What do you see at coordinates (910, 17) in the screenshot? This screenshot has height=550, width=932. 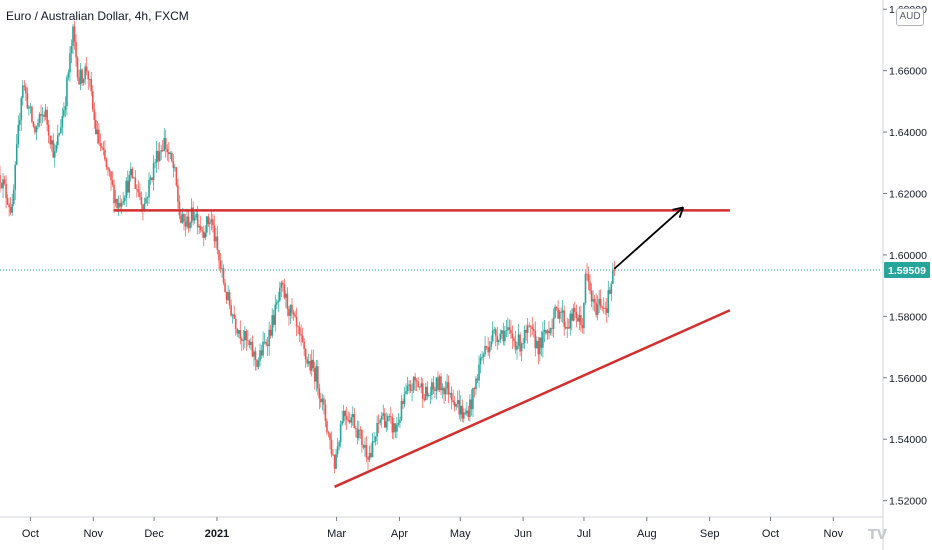 I see `currency-badge: AUD` at bounding box center [910, 17].